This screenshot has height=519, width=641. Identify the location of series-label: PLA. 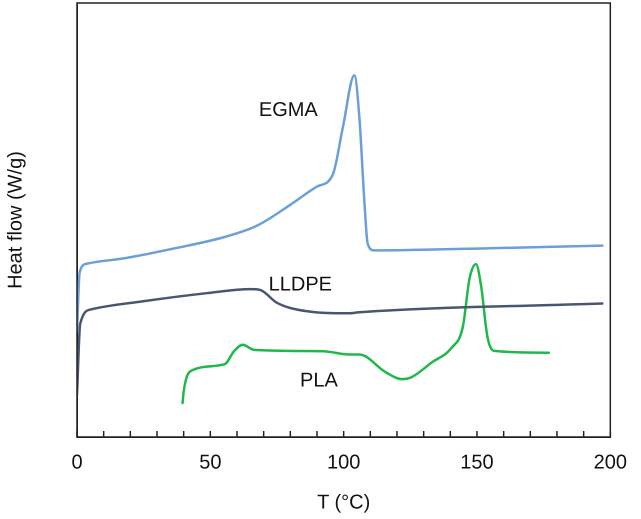
(319, 381).